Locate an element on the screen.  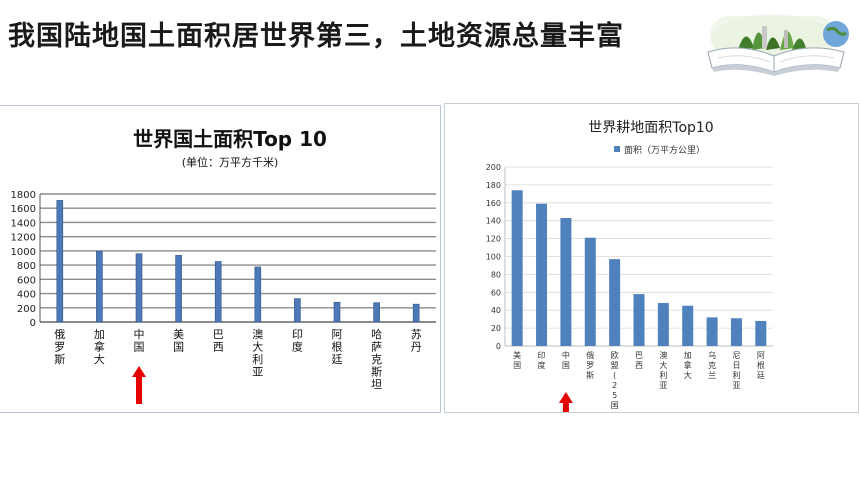
y-tick-label: 180 is located at coordinates (493, 185).